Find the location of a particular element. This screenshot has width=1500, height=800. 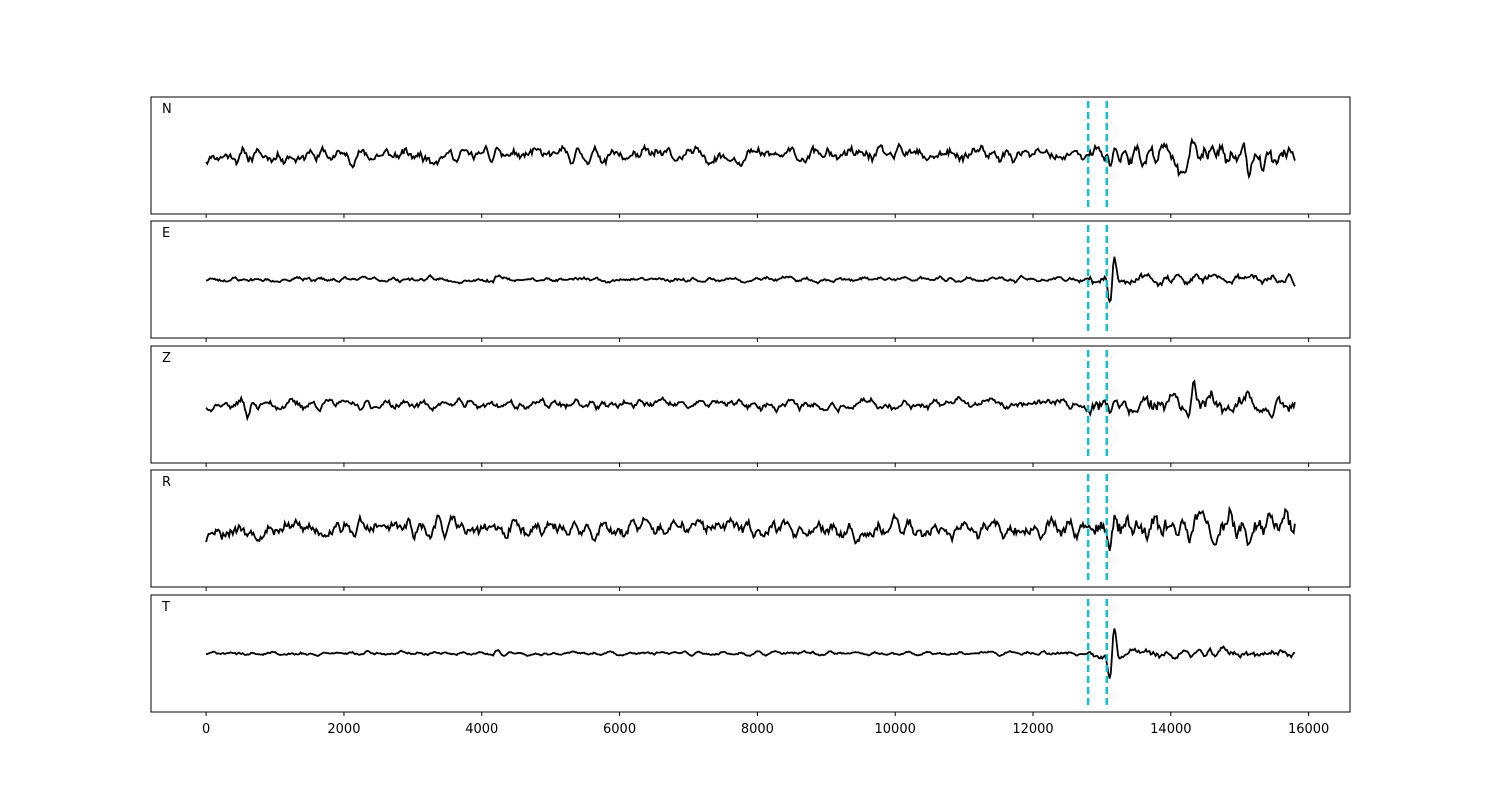

waveform-n is located at coordinates (750, 158).